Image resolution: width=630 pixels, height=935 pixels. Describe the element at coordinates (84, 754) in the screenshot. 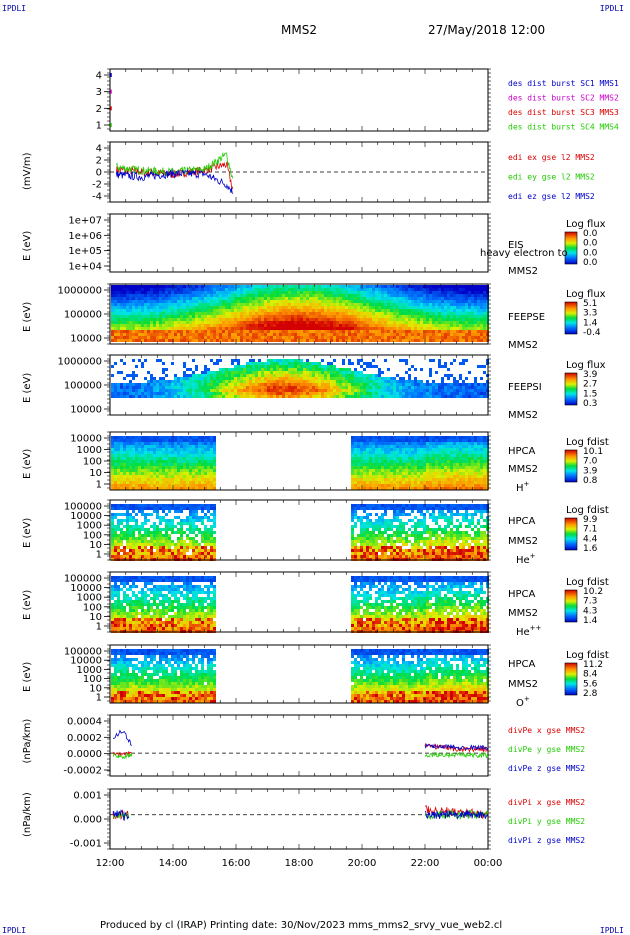

I see `y-tick-label: 0.0000` at that location.